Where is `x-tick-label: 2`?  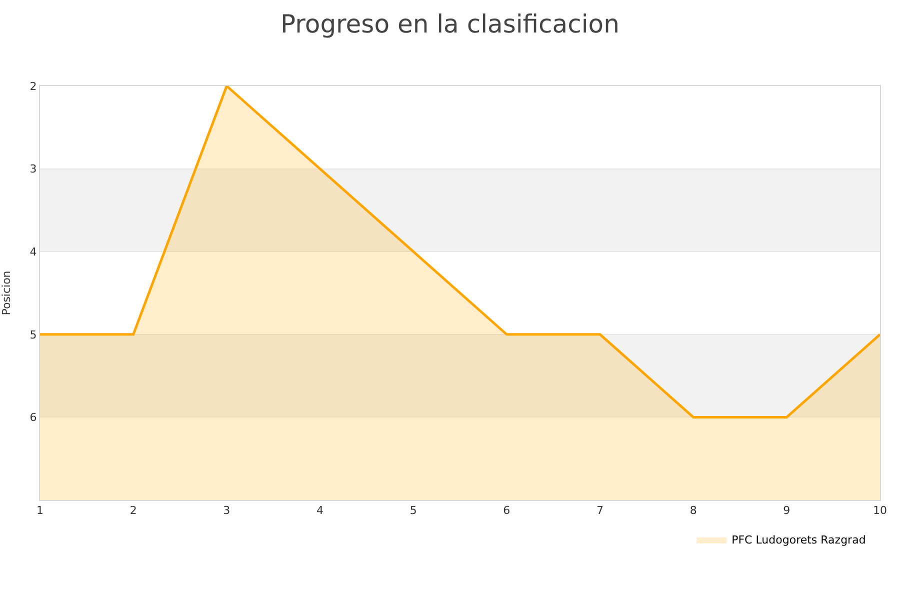 x-tick-label: 2 is located at coordinates (133, 511).